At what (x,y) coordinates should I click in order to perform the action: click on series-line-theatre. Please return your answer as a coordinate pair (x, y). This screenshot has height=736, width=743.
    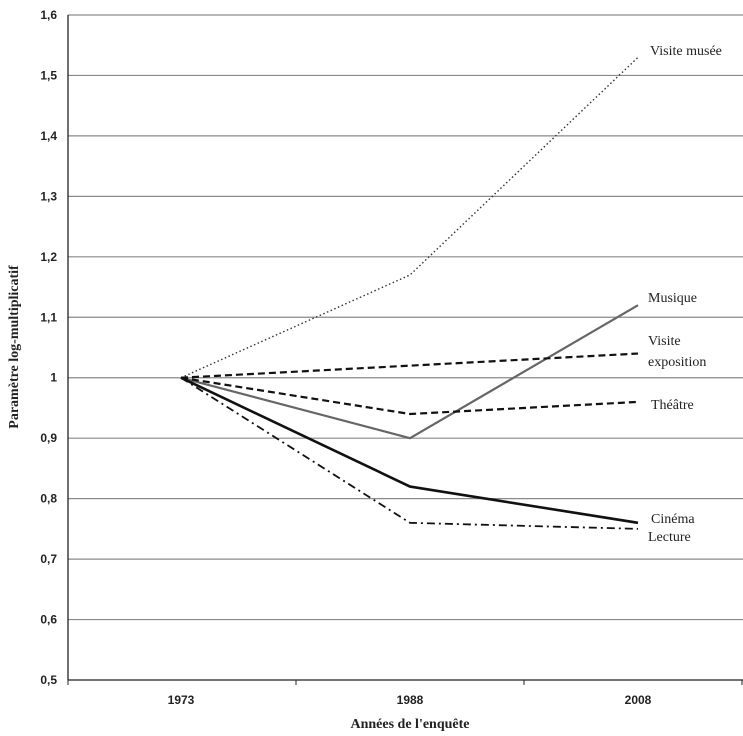
    Looking at the image, I should click on (409, 396).